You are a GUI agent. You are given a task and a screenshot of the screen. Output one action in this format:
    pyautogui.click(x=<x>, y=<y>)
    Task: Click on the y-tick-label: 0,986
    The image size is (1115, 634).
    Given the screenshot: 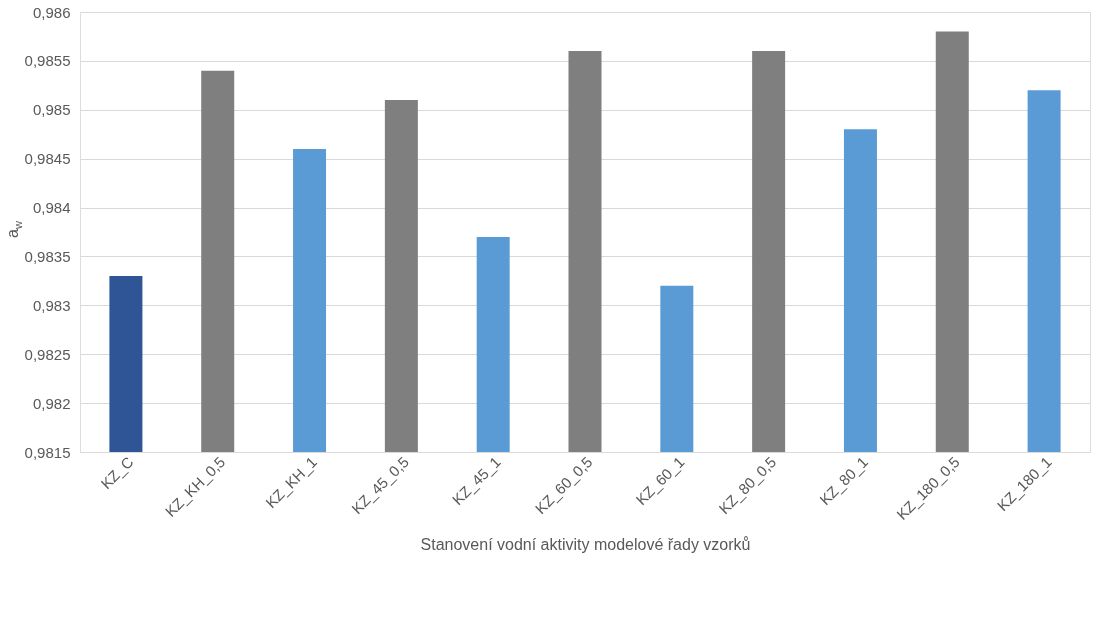 What is the action you would take?
    pyautogui.click(x=51, y=12)
    